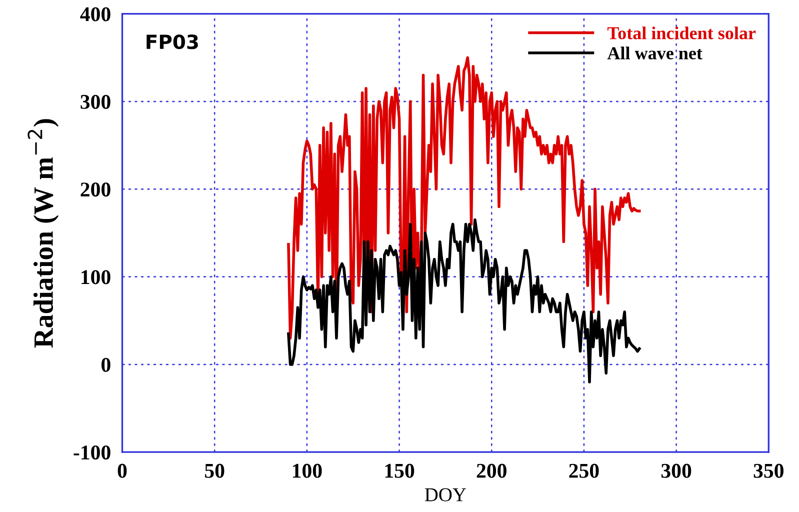 The height and width of the screenshot is (512, 799). What do you see at coordinates (172, 42) in the screenshot?
I see `annotation: FP03` at bounding box center [172, 42].